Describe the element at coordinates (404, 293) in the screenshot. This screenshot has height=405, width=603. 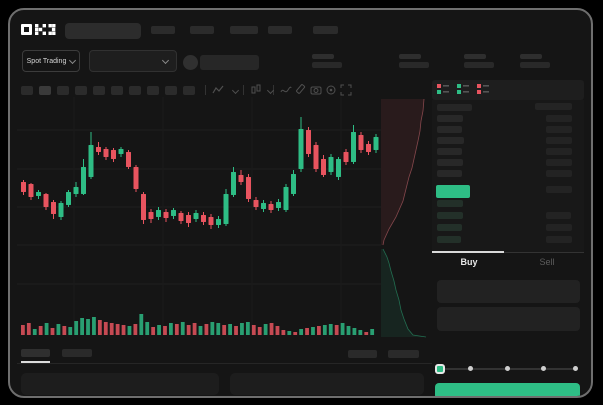
I see `depth-bid-line` at that location.